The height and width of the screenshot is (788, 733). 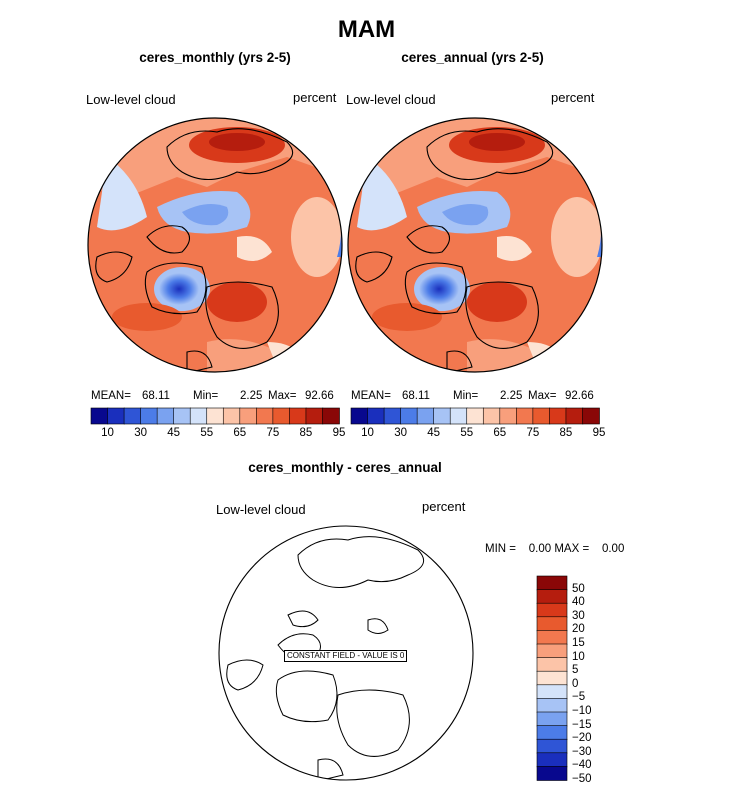 What do you see at coordinates (282, 396) in the screenshot?
I see `panel-1-max-label: Max=` at bounding box center [282, 396].